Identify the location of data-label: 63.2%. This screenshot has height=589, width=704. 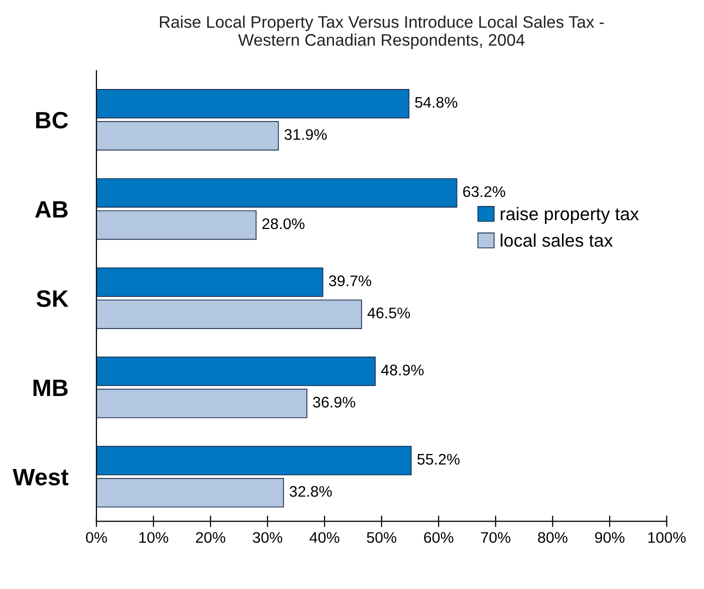
(484, 192).